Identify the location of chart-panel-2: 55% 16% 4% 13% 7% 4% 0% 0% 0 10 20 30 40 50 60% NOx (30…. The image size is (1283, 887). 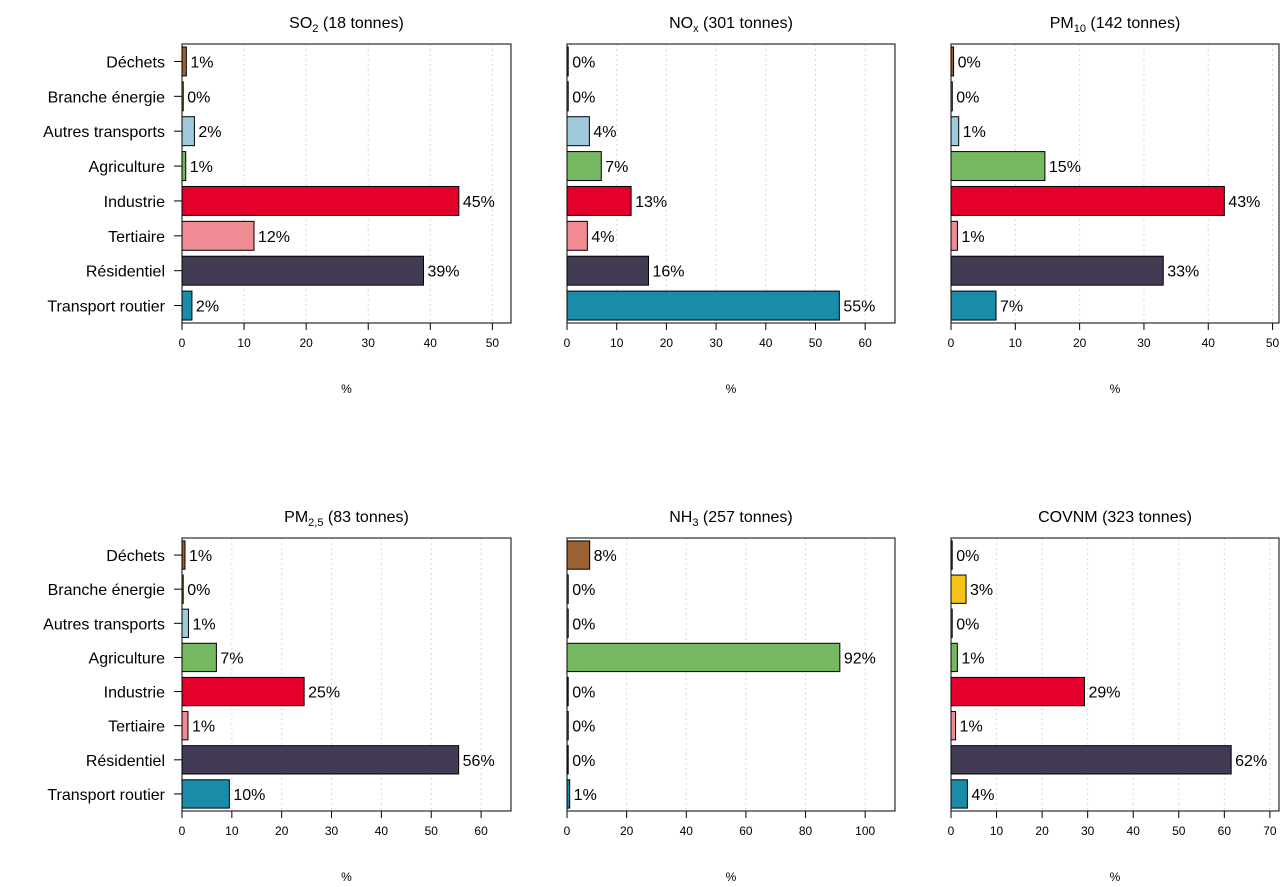
(730, 205).